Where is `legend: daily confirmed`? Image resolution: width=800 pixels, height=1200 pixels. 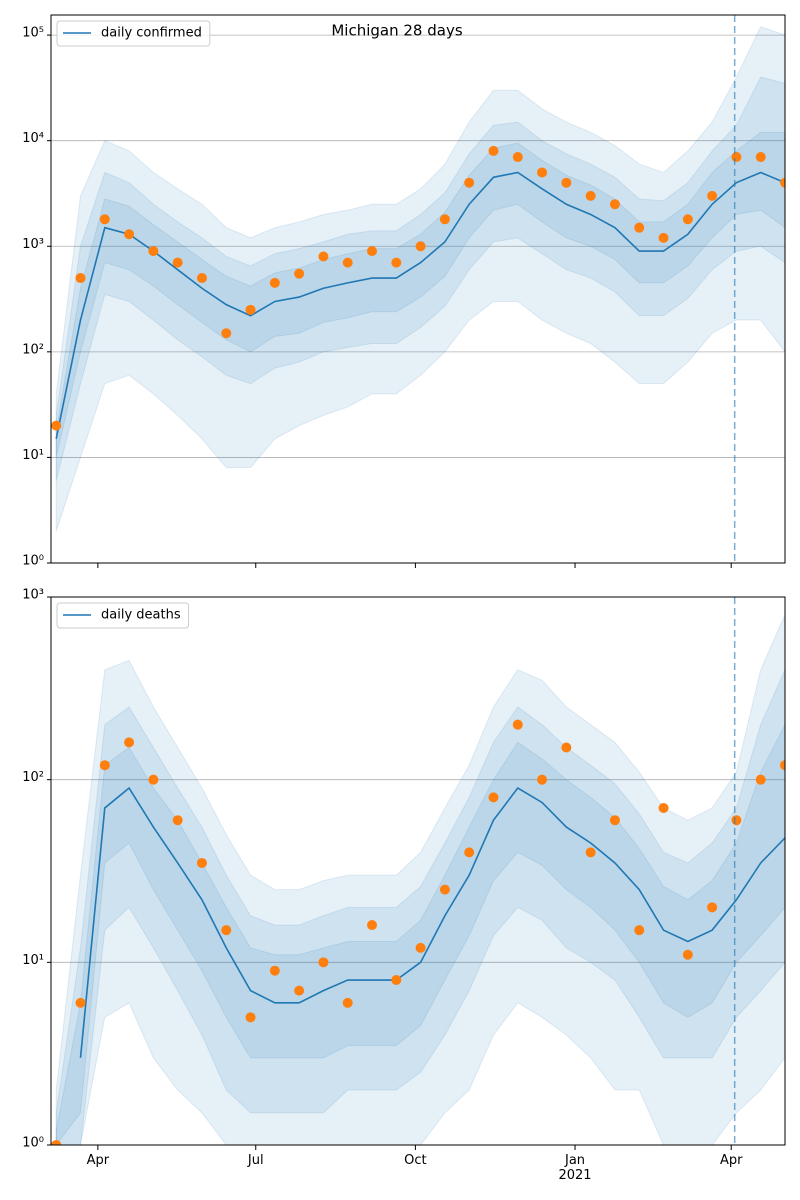 legend: daily confirmed is located at coordinates (133, 33).